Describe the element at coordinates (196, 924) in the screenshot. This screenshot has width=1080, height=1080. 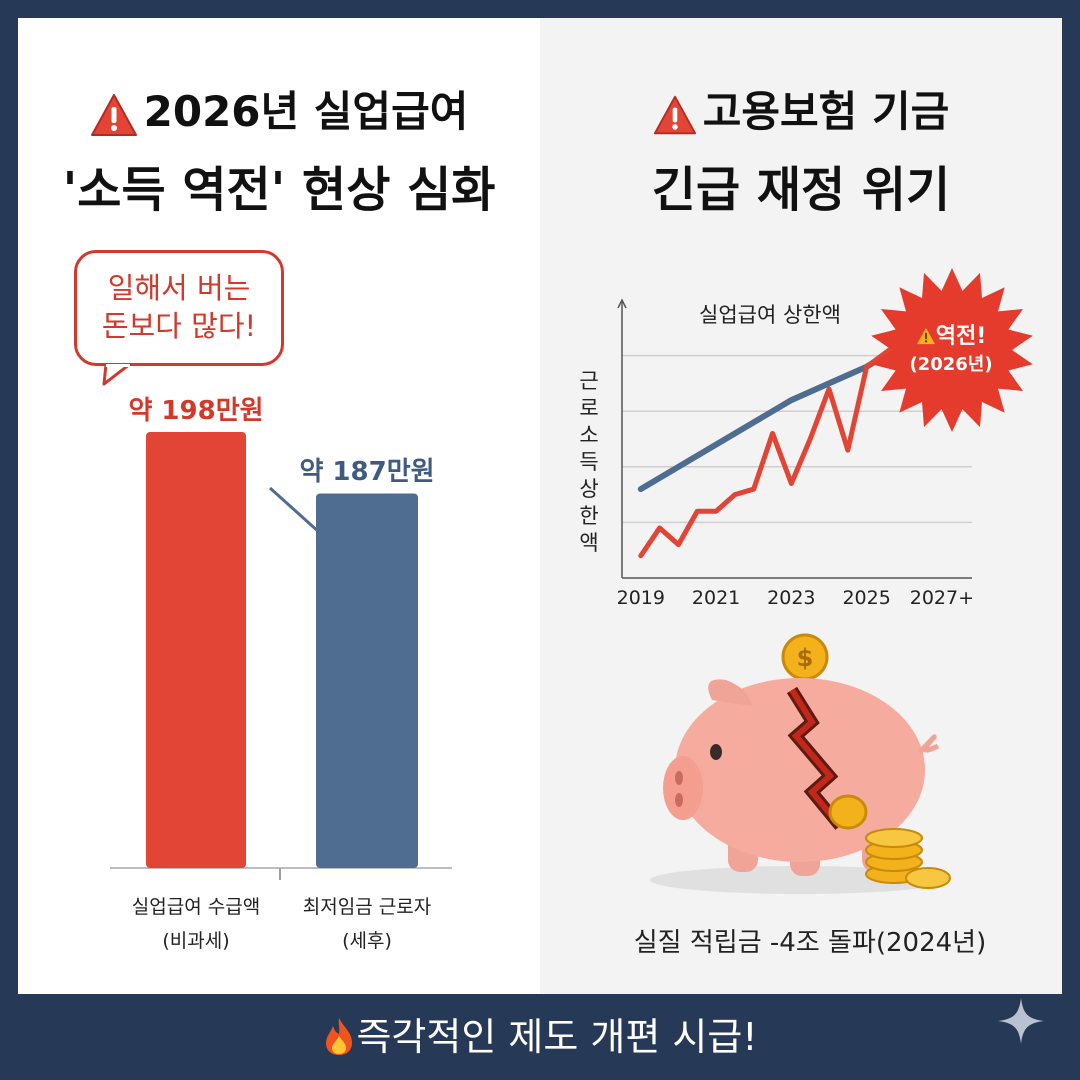
I see `bar-category-label-unemployment: 실업급여 수급액 (비과세)` at that location.